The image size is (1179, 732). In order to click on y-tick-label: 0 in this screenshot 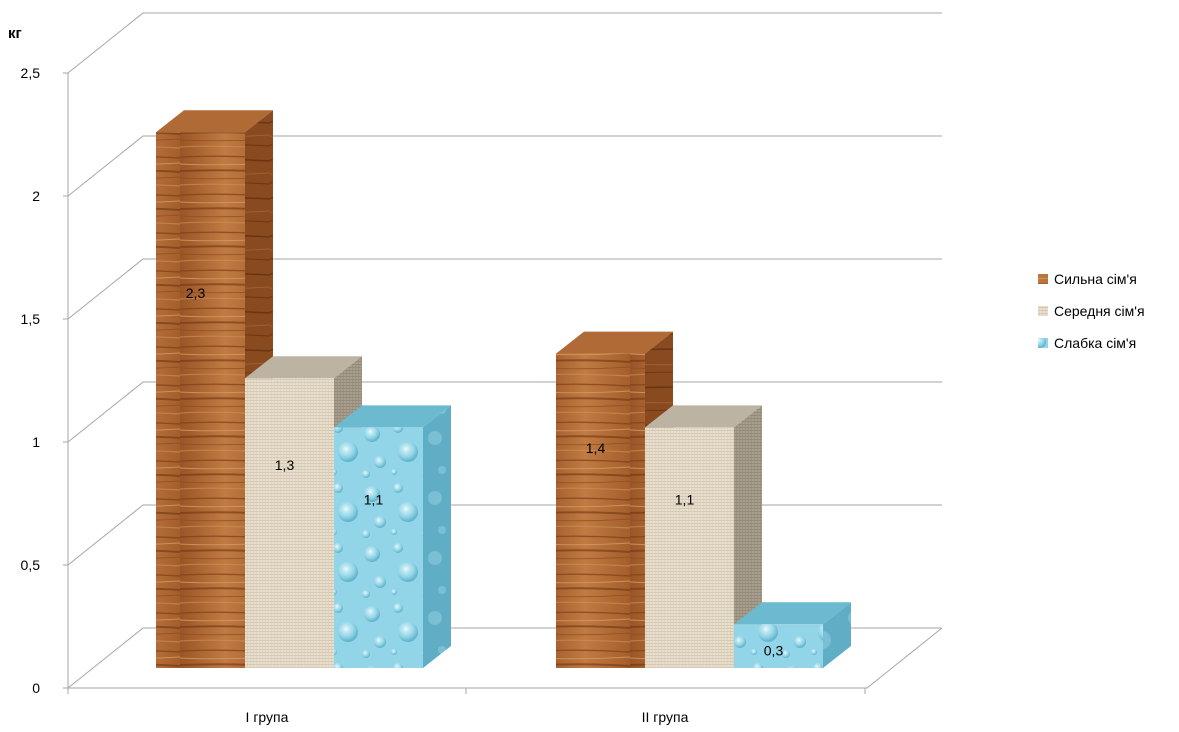, I will do `click(36, 688)`.